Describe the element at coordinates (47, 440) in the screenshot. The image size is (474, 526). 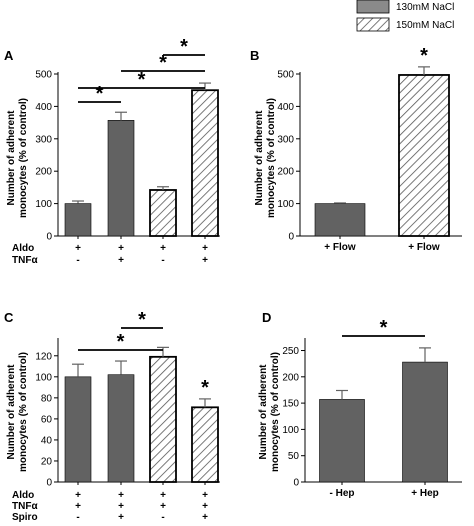
I see `y-tick-label: 40` at that location.